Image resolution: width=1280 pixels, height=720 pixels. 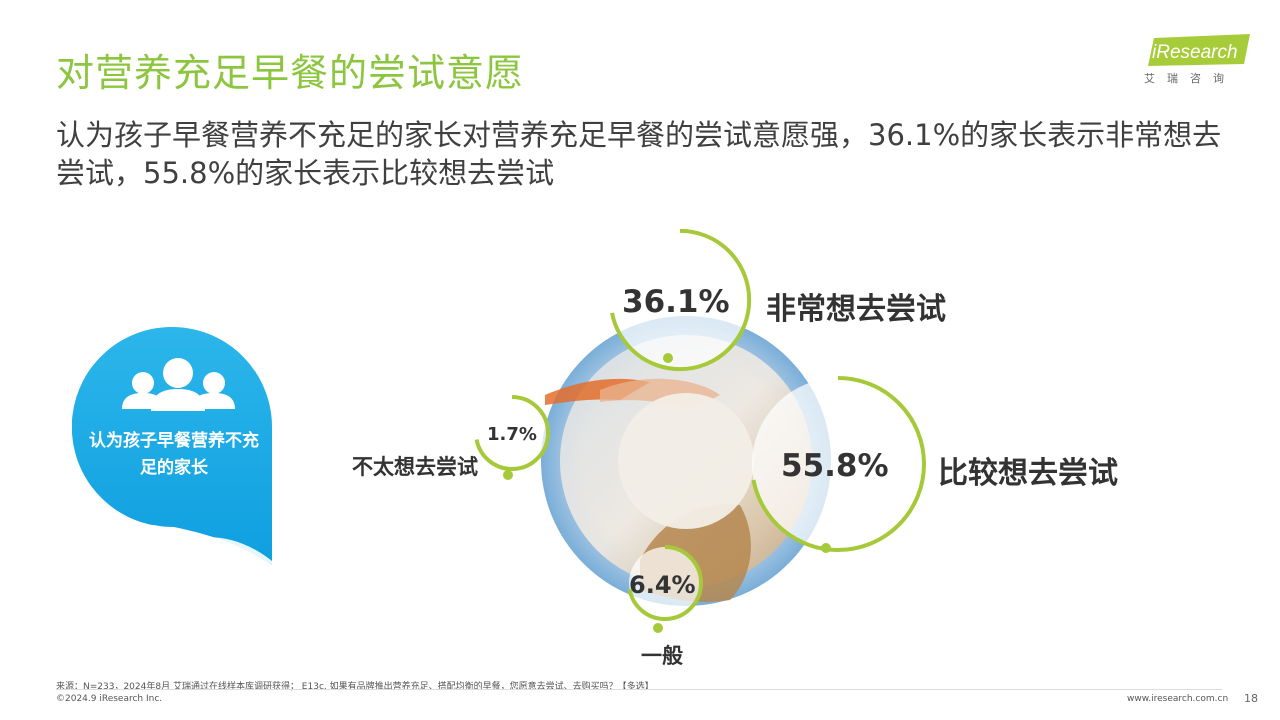 I want to click on respondent-badge, so click(x=172, y=445).